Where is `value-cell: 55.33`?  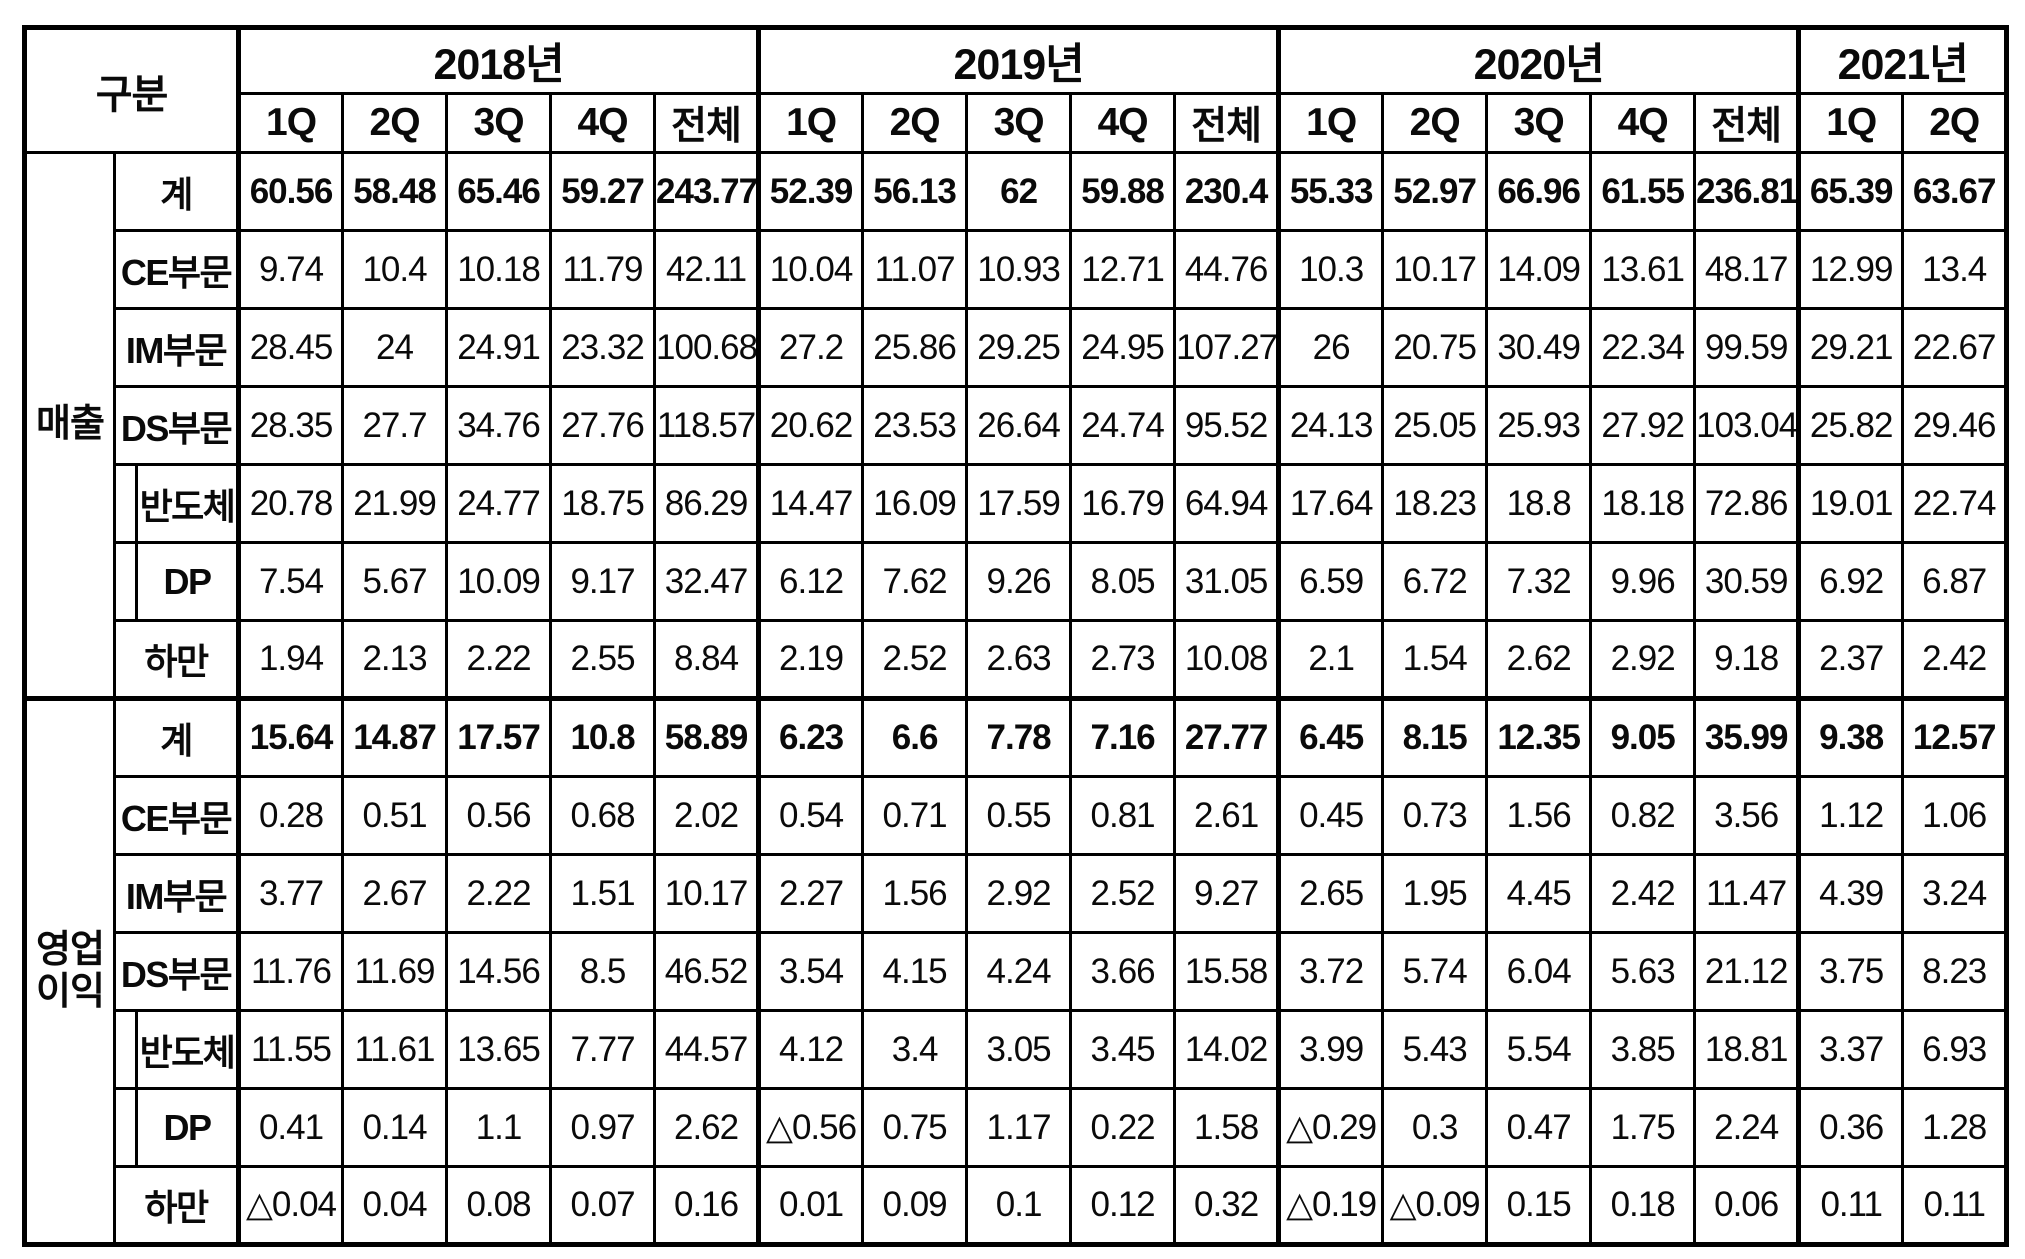
value-cell: 55.33 is located at coordinates (1330, 191).